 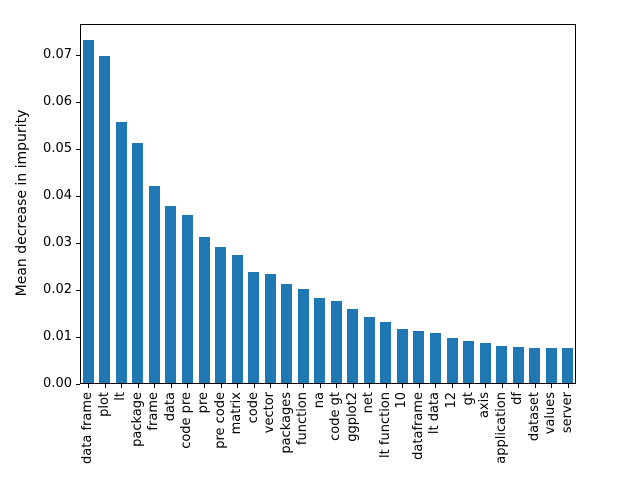 I want to click on x-tick-label-code-gt: code gt, so click(x=336, y=416).